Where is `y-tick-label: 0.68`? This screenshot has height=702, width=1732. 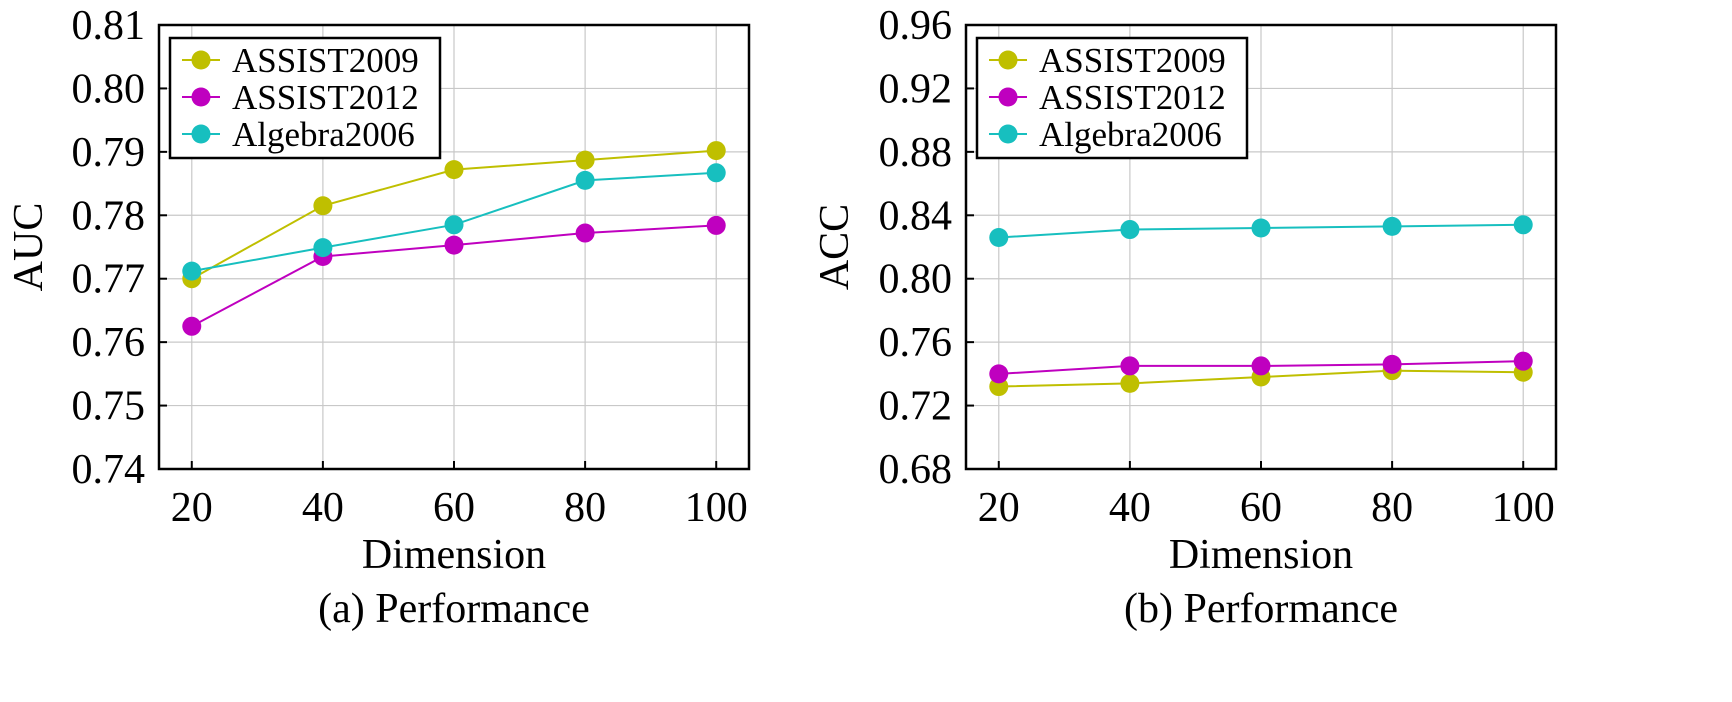
y-tick-label: 0.68 is located at coordinates (916, 470).